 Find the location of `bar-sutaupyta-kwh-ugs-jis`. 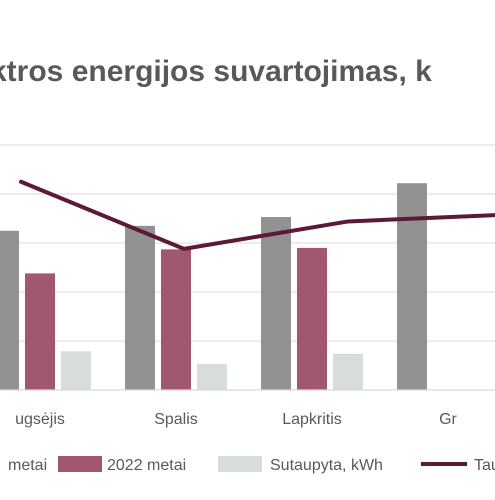

bar-sutaupyta-kwh-ugs-jis is located at coordinates (76, 370).